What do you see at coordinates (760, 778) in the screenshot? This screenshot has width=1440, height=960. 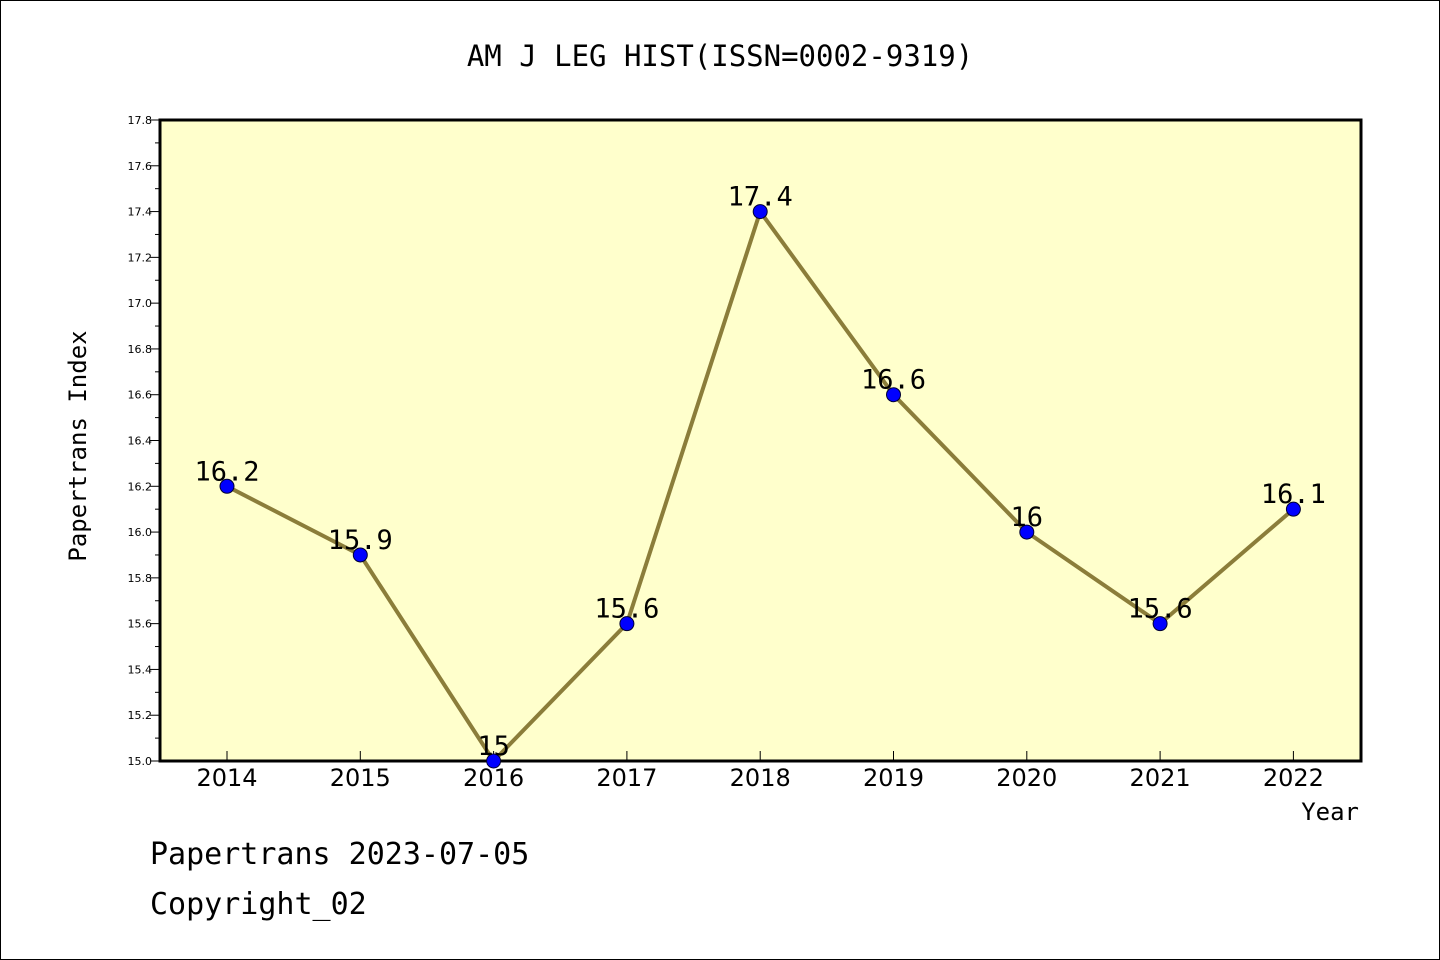 I see `x-tick-label: 2018` at bounding box center [760, 778].